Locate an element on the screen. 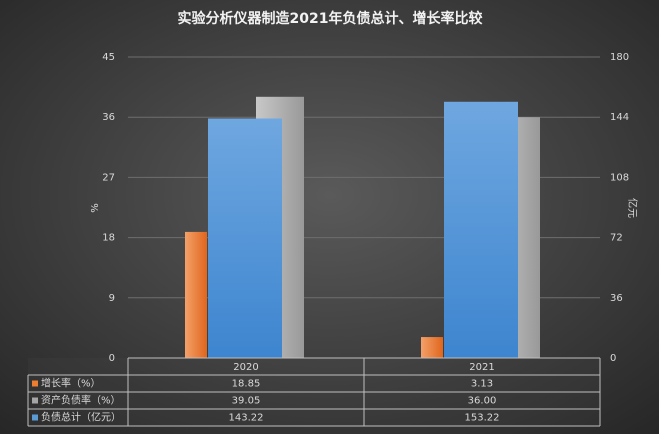 The width and height of the screenshot is (659, 438). y-tick-label: 9 is located at coordinates (112, 298).